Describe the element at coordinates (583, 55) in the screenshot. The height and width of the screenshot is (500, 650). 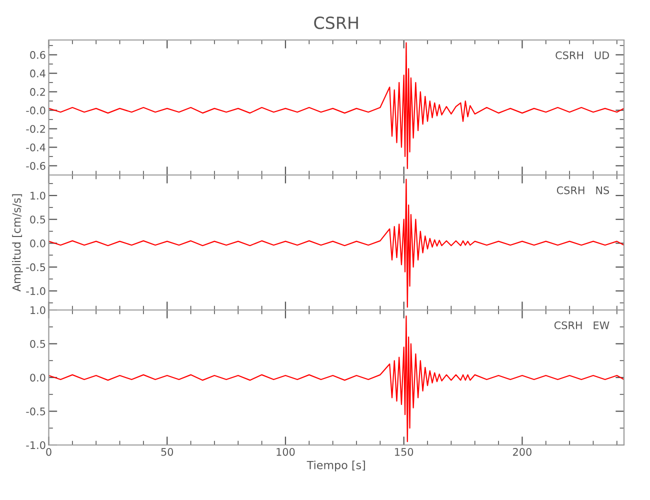
I see `annotation: CSRH UD` at that location.